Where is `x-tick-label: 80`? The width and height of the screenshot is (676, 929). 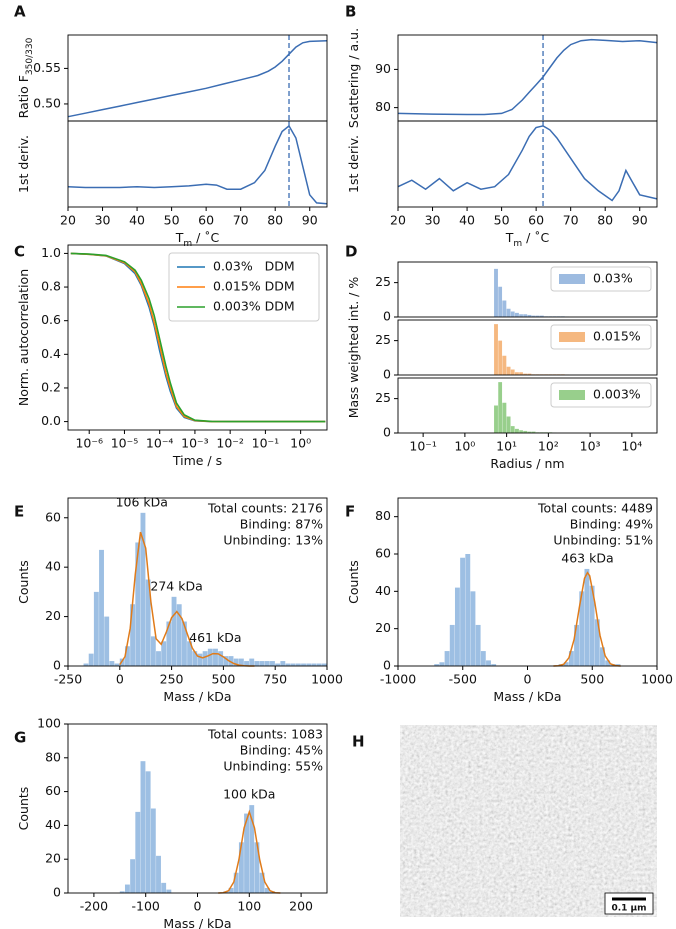 x-tick-label: 80 is located at coordinates (275, 220).